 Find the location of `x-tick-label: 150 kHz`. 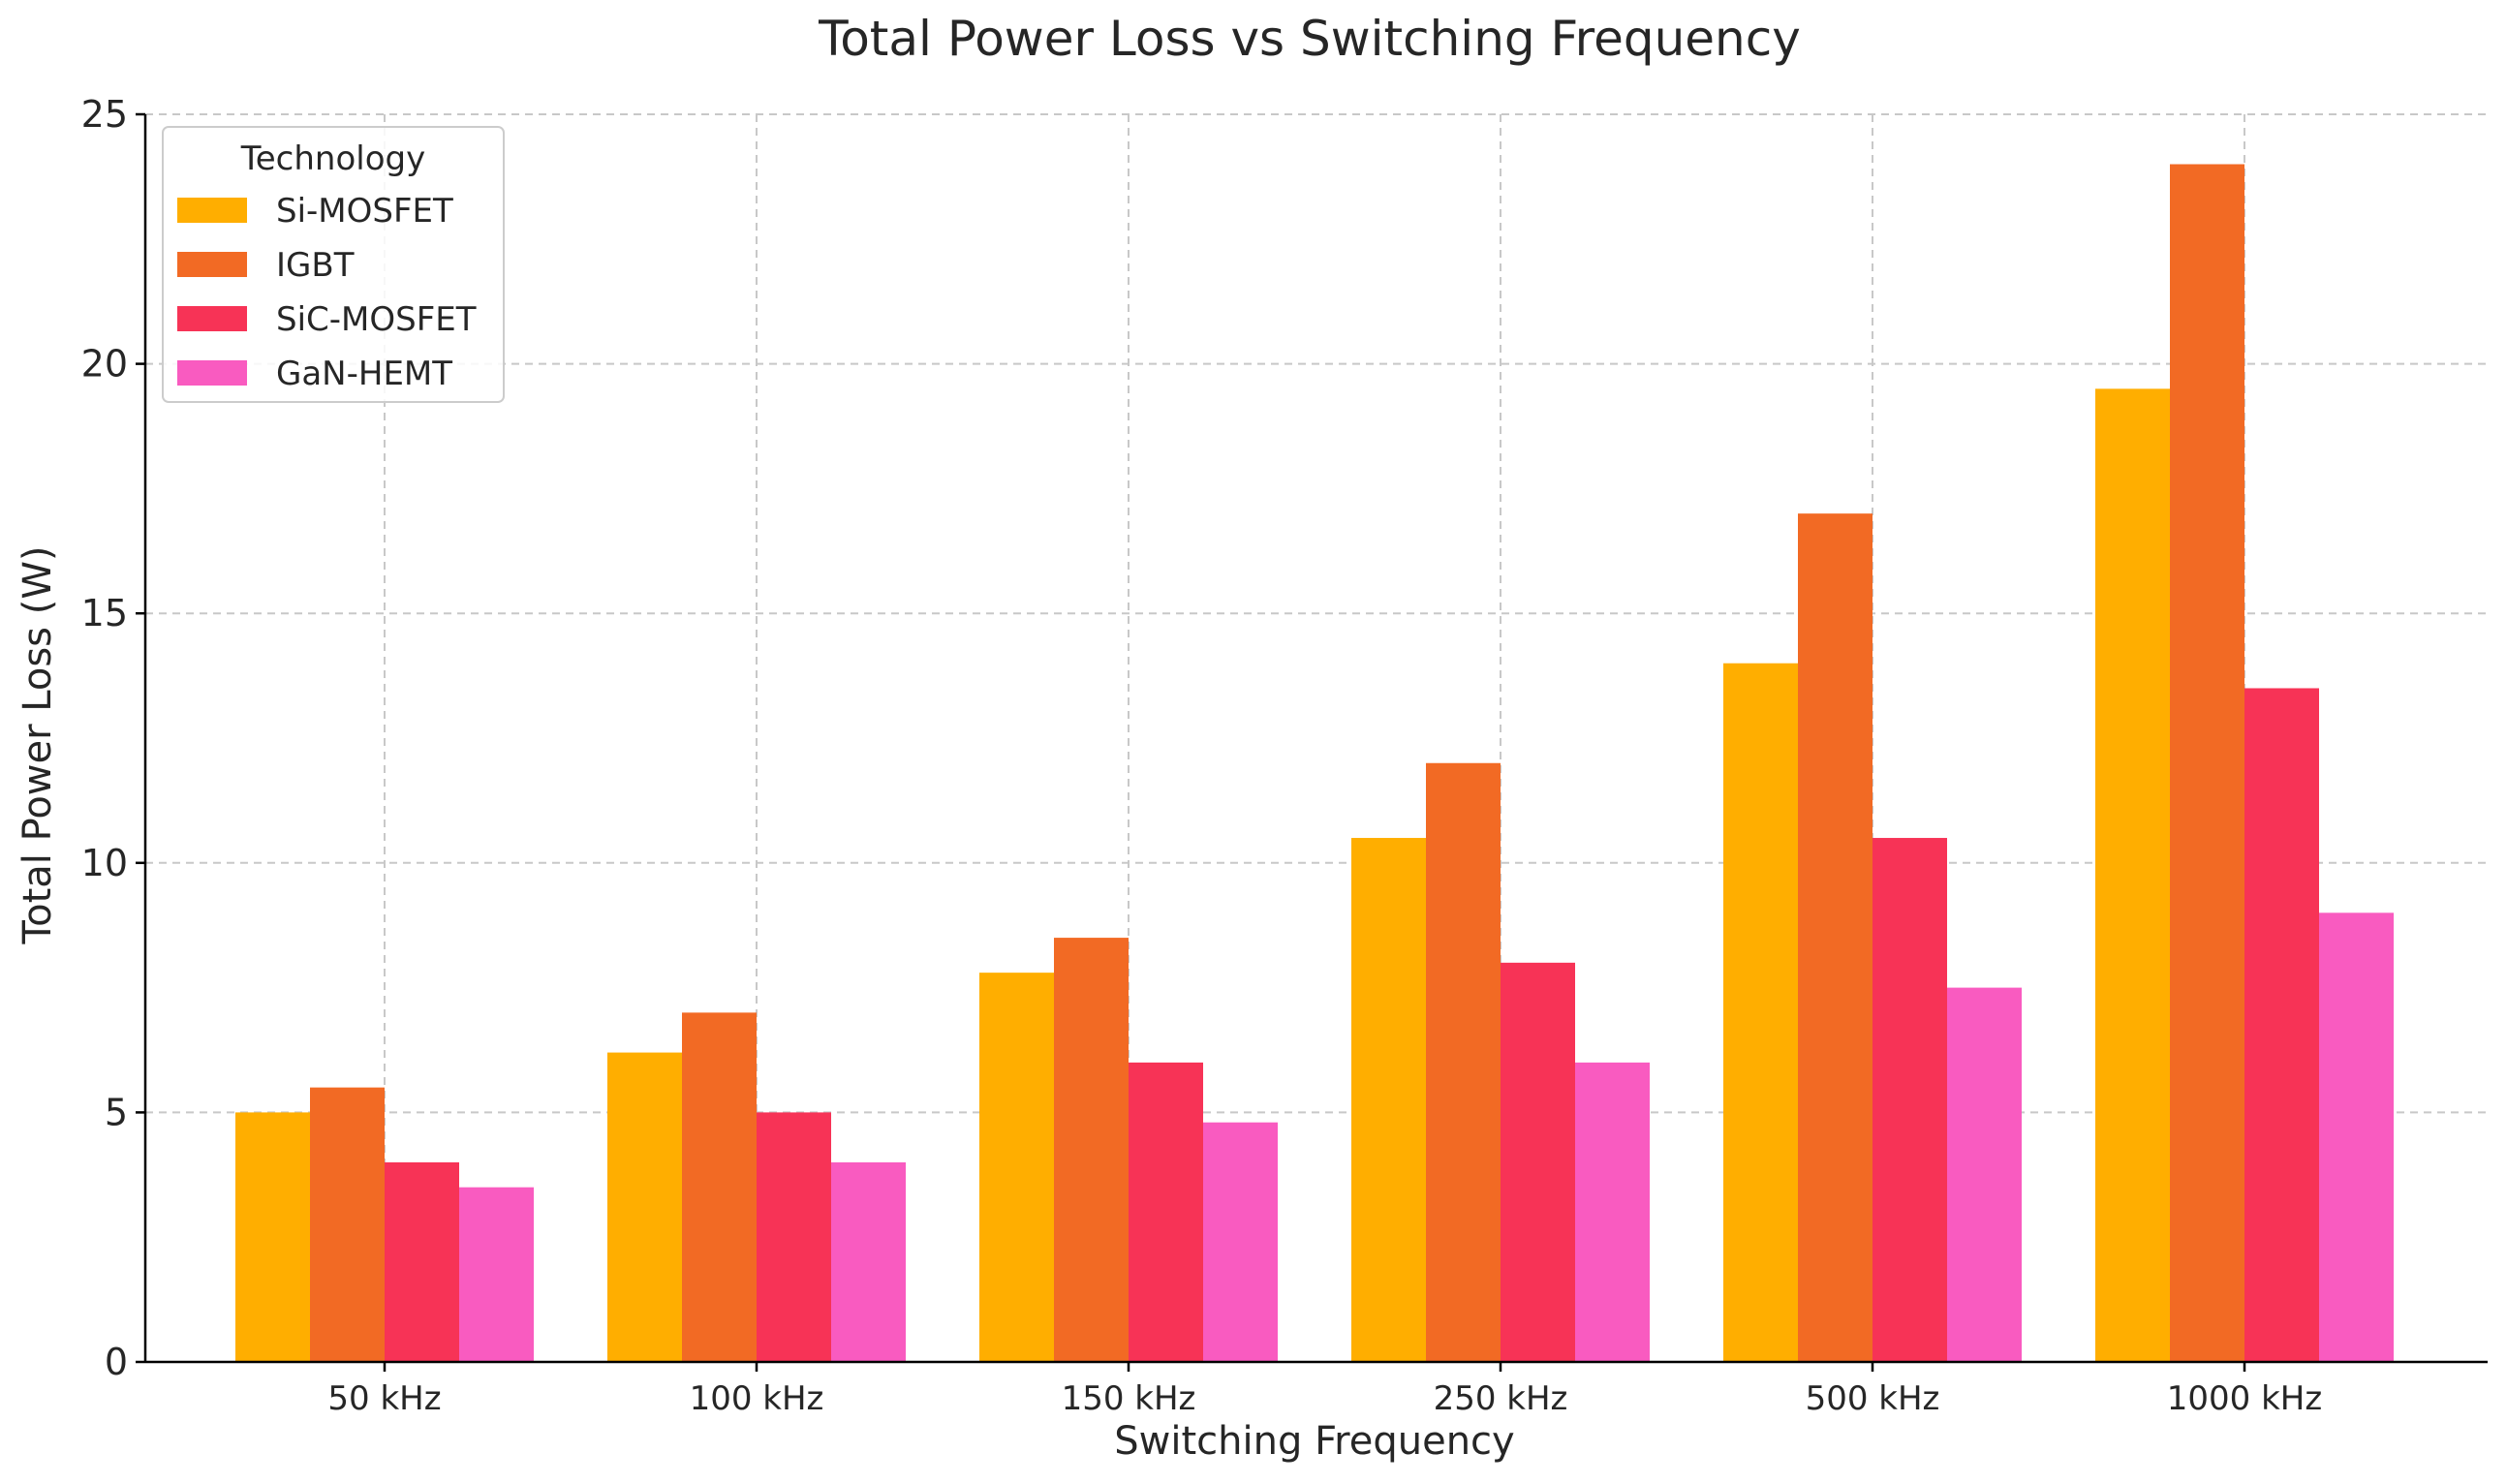

x-tick-label: 150 kHz is located at coordinates (1129, 1398).